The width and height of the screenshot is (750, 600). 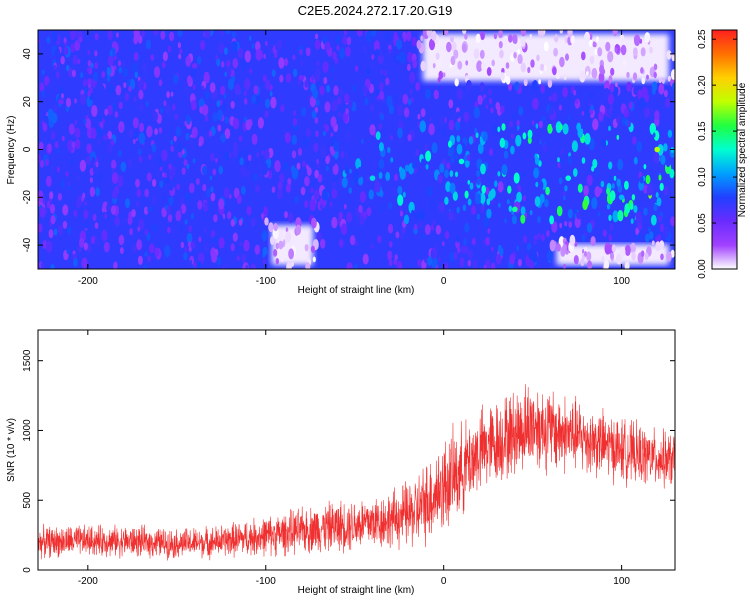 I want to click on x-tick-label: -100, so click(x=266, y=281).